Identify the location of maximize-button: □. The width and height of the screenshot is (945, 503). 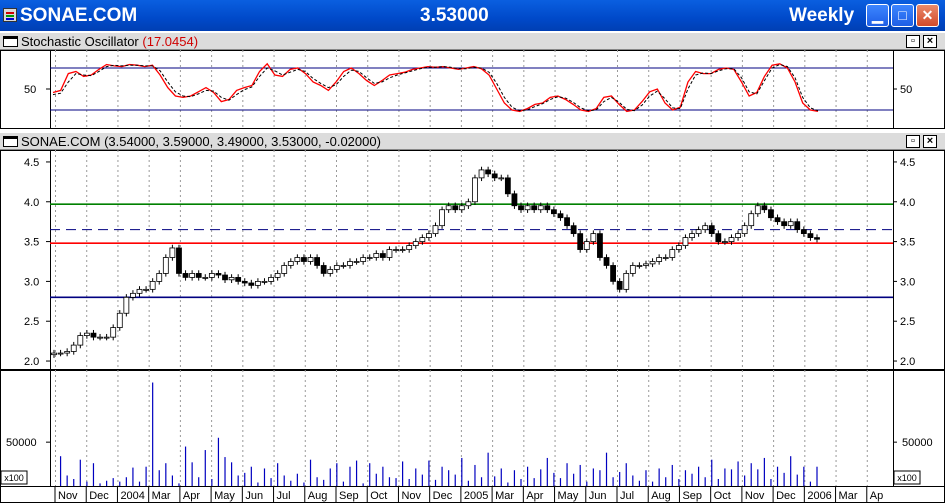
(902, 15).